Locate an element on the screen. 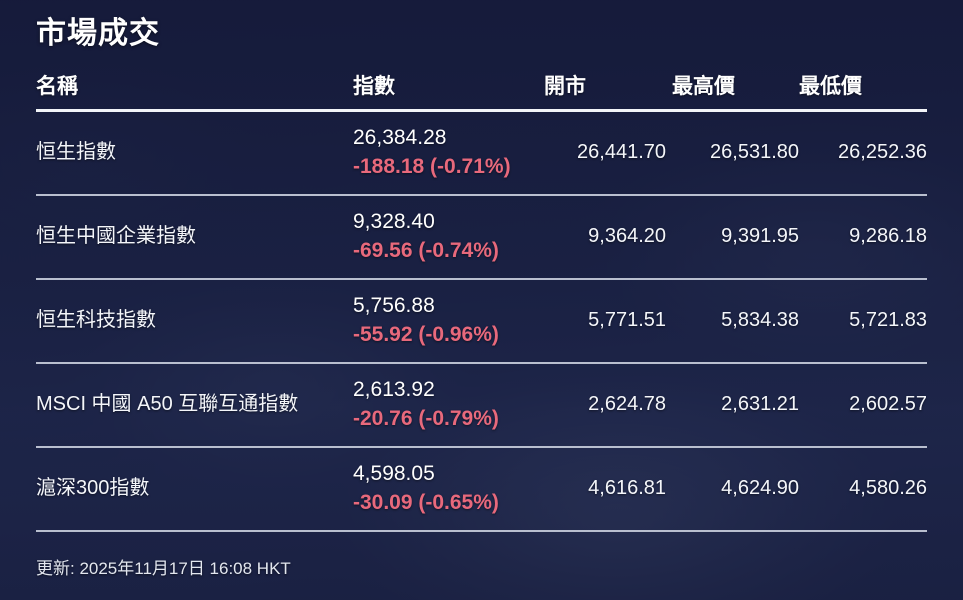 Image resolution: width=963 pixels, height=600 pixels. index-low-value: 4,580.26 is located at coordinates (863, 489).